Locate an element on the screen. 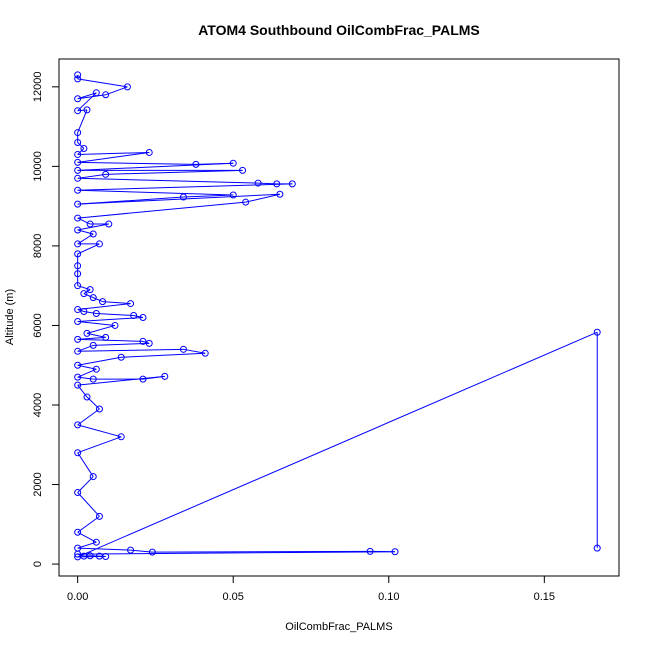 The image size is (650, 650). y-tick-label: 10000 is located at coordinates (38, 166).